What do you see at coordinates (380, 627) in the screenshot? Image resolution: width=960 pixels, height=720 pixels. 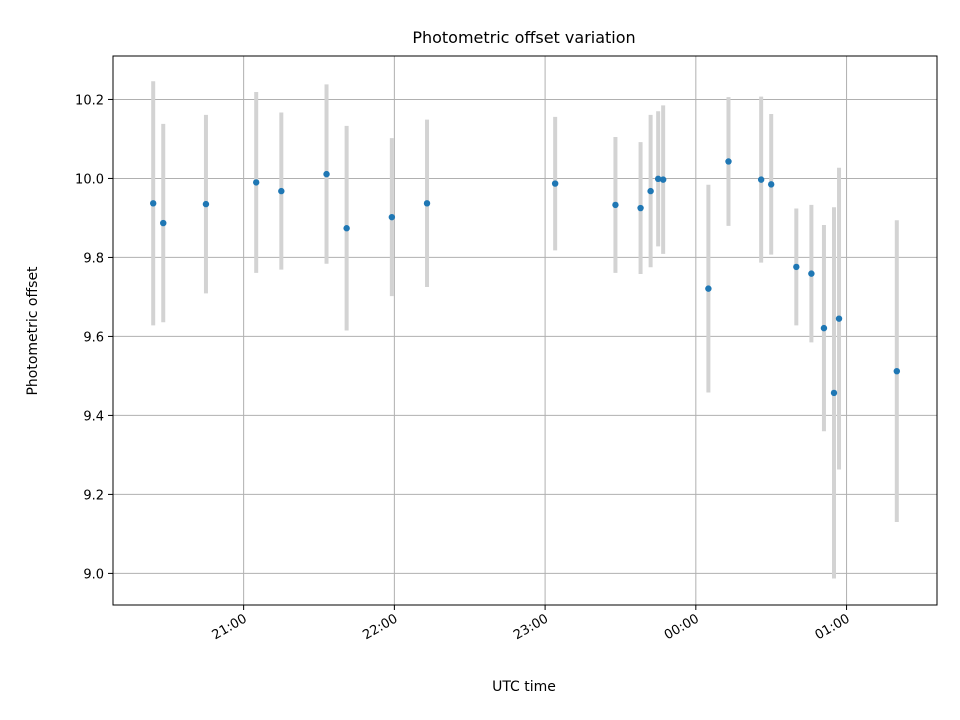 I see `x-tick-label: 22:00` at bounding box center [380, 627].